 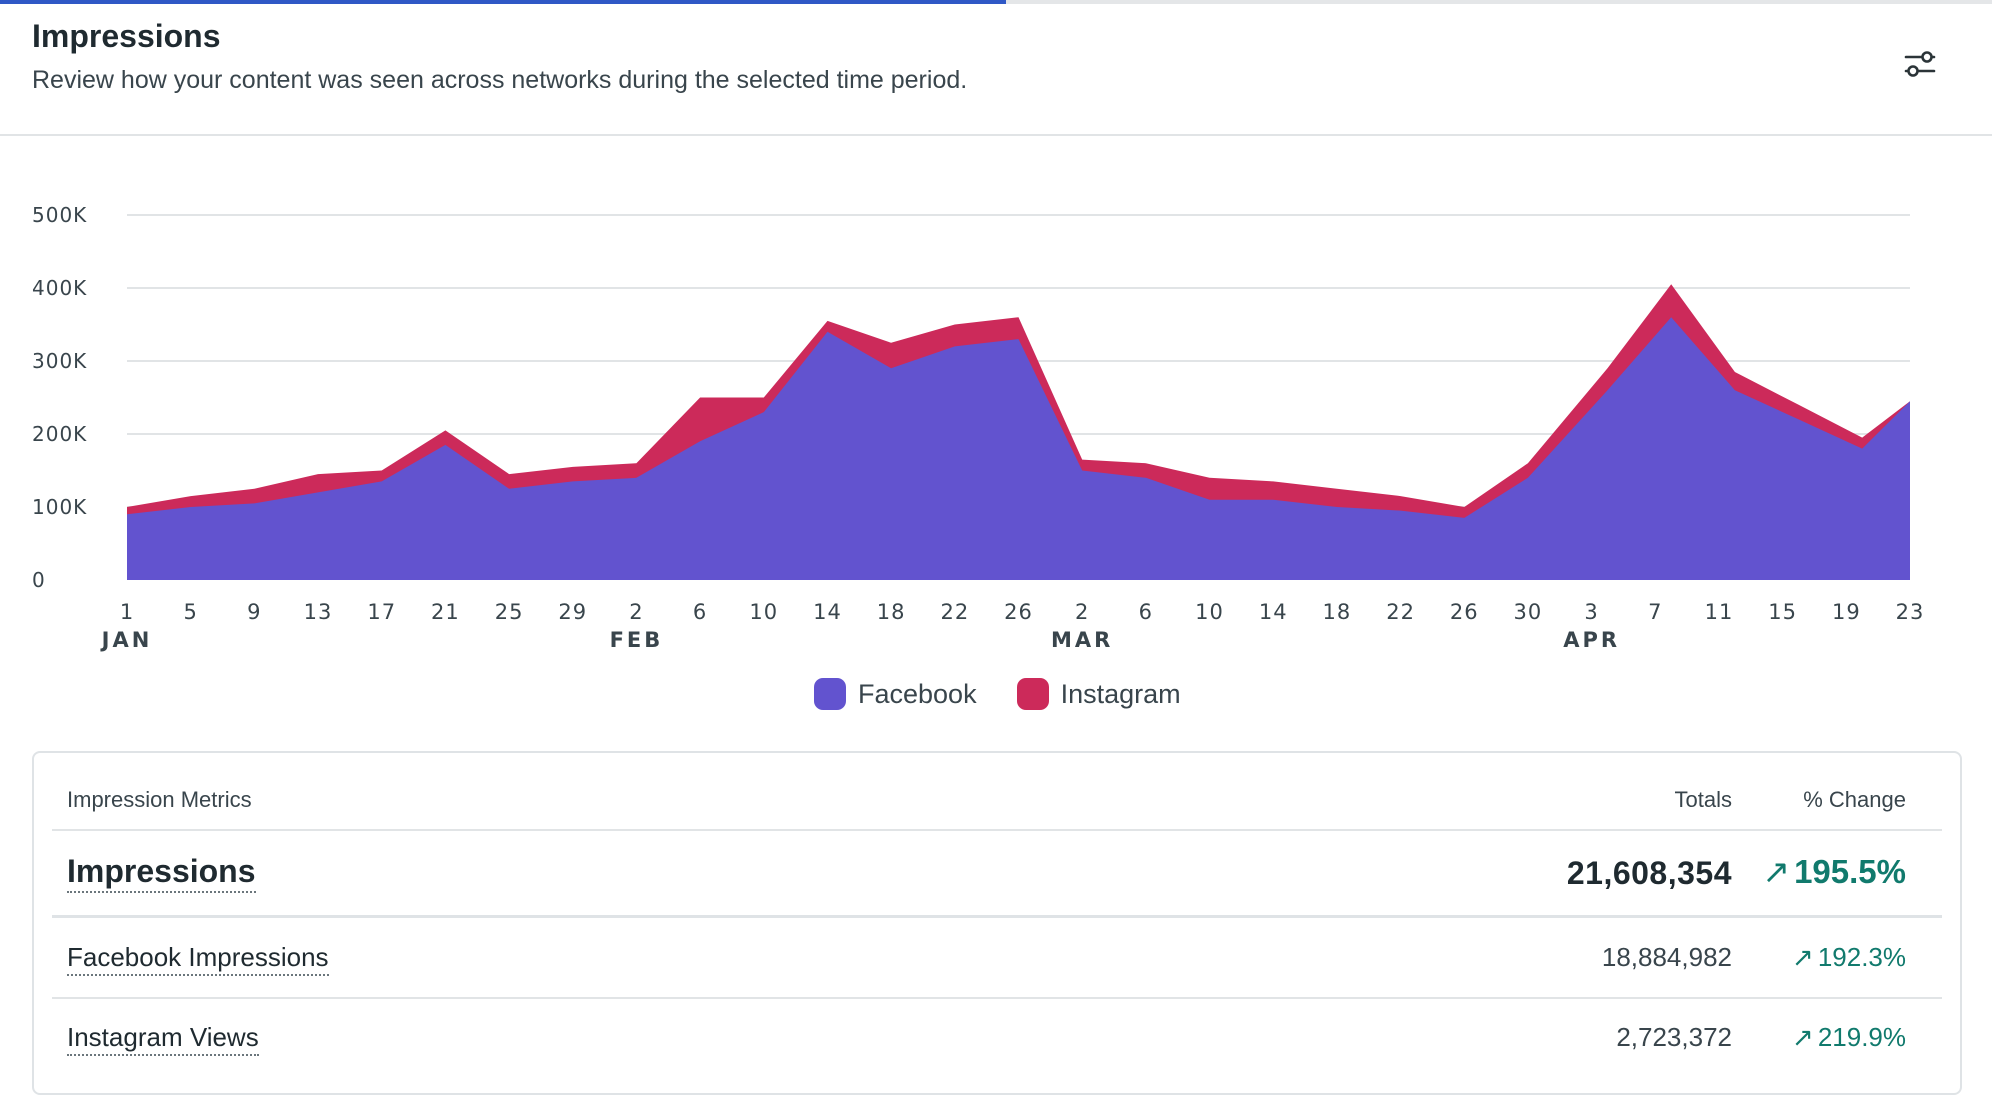 I want to click on y-tick-label: 100K, so click(x=59, y=507).